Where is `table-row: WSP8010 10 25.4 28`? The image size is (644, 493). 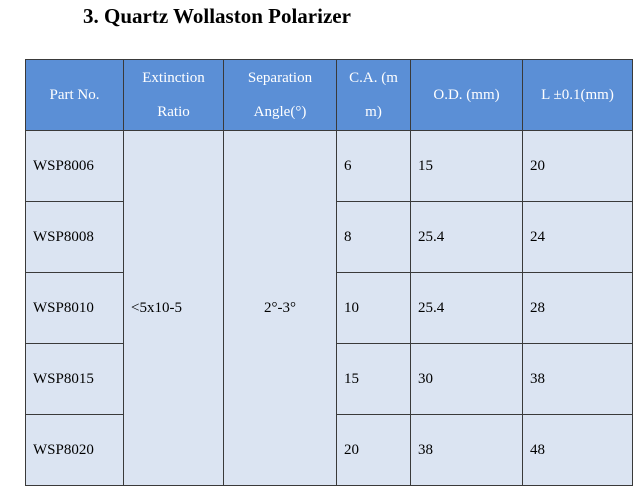 table-row: WSP8010 10 25.4 28 is located at coordinates (329, 308).